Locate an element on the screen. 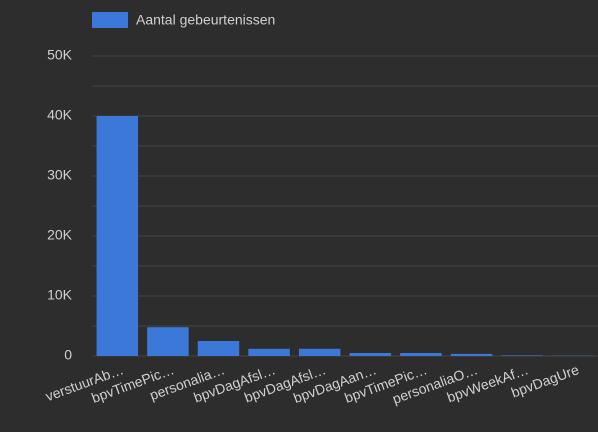 The width and height of the screenshot is (598, 432). y-tick-label: 40K is located at coordinates (60, 115).